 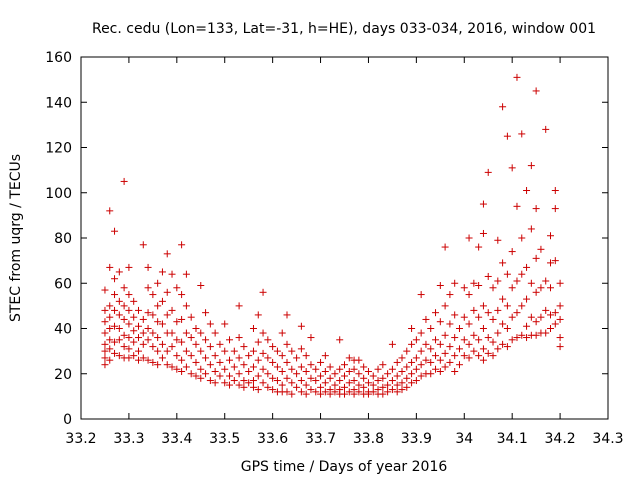 What do you see at coordinates (128, 439) in the screenshot?
I see `x-tick-label: 33.3` at bounding box center [128, 439].